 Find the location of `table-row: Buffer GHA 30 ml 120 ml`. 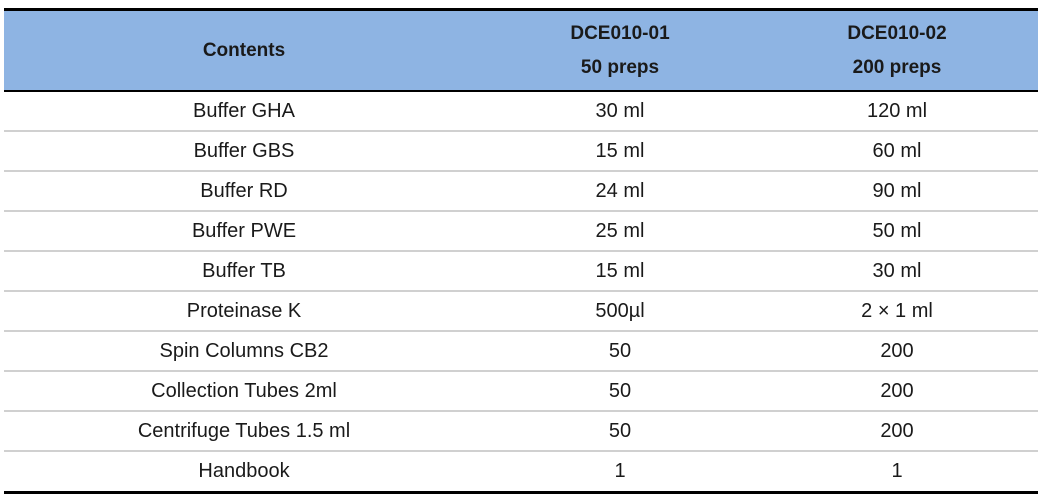

table-row: Buffer GHA 30 ml 120 ml is located at coordinates (521, 111).